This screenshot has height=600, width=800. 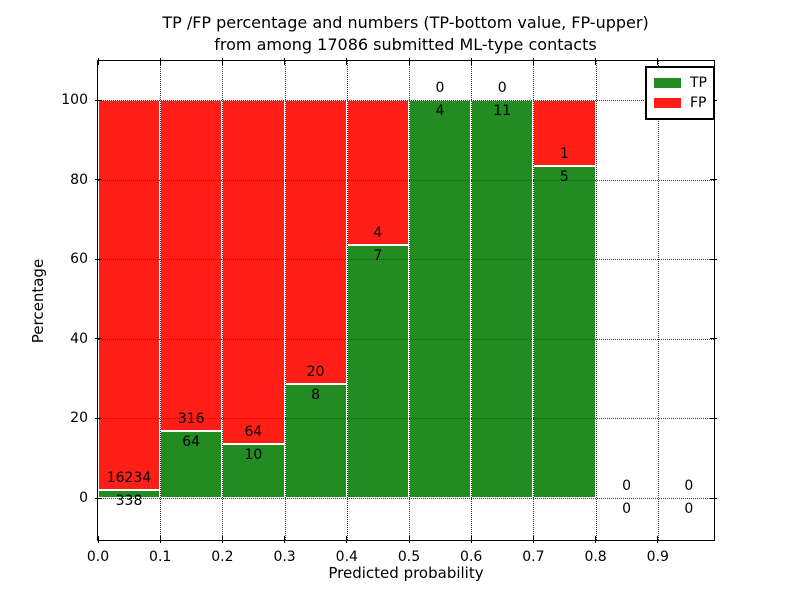 What do you see at coordinates (79, 179) in the screenshot?
I see `y-tick-label: 80` at bounding box center [79, 179].